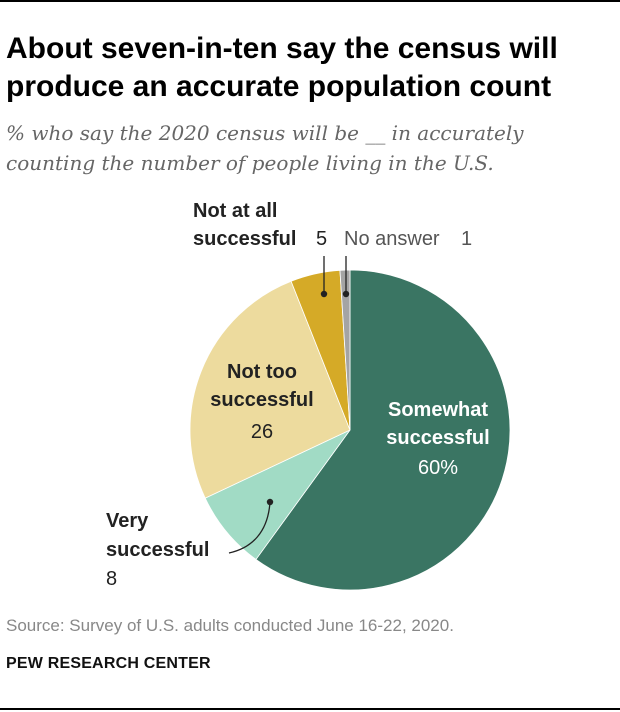 Image resolution: width=620 pixels, height=712 pixels. I want to click on value-not-too-successful: 26, so click(262, 432).